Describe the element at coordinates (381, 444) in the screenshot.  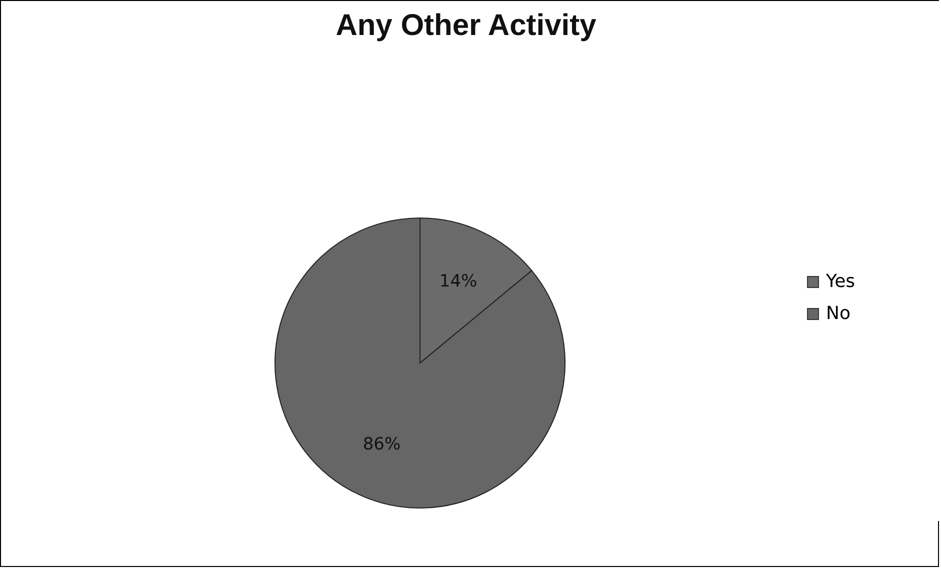
I see `data-label: 86%` at that location.